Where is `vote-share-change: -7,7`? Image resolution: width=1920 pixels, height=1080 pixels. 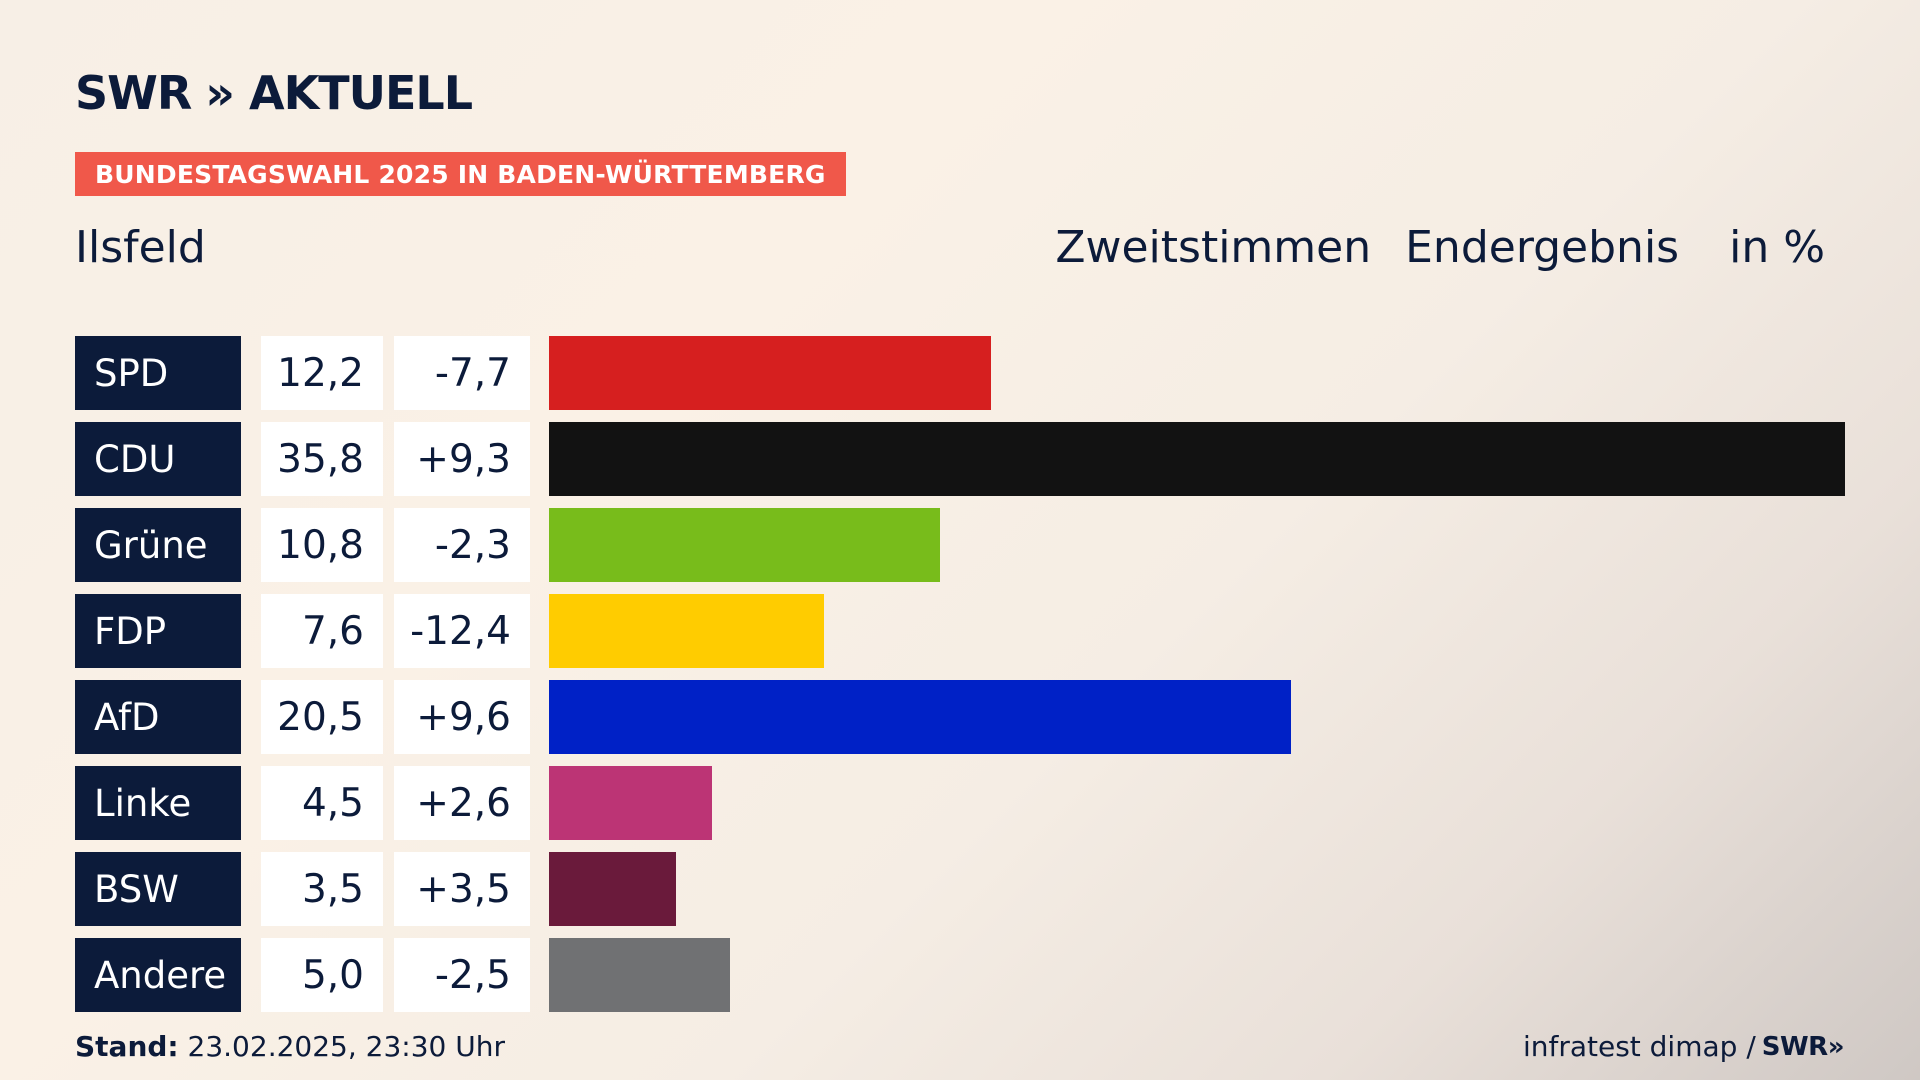
vote-share-change: -7,7 is located at coordinates (462, 373).